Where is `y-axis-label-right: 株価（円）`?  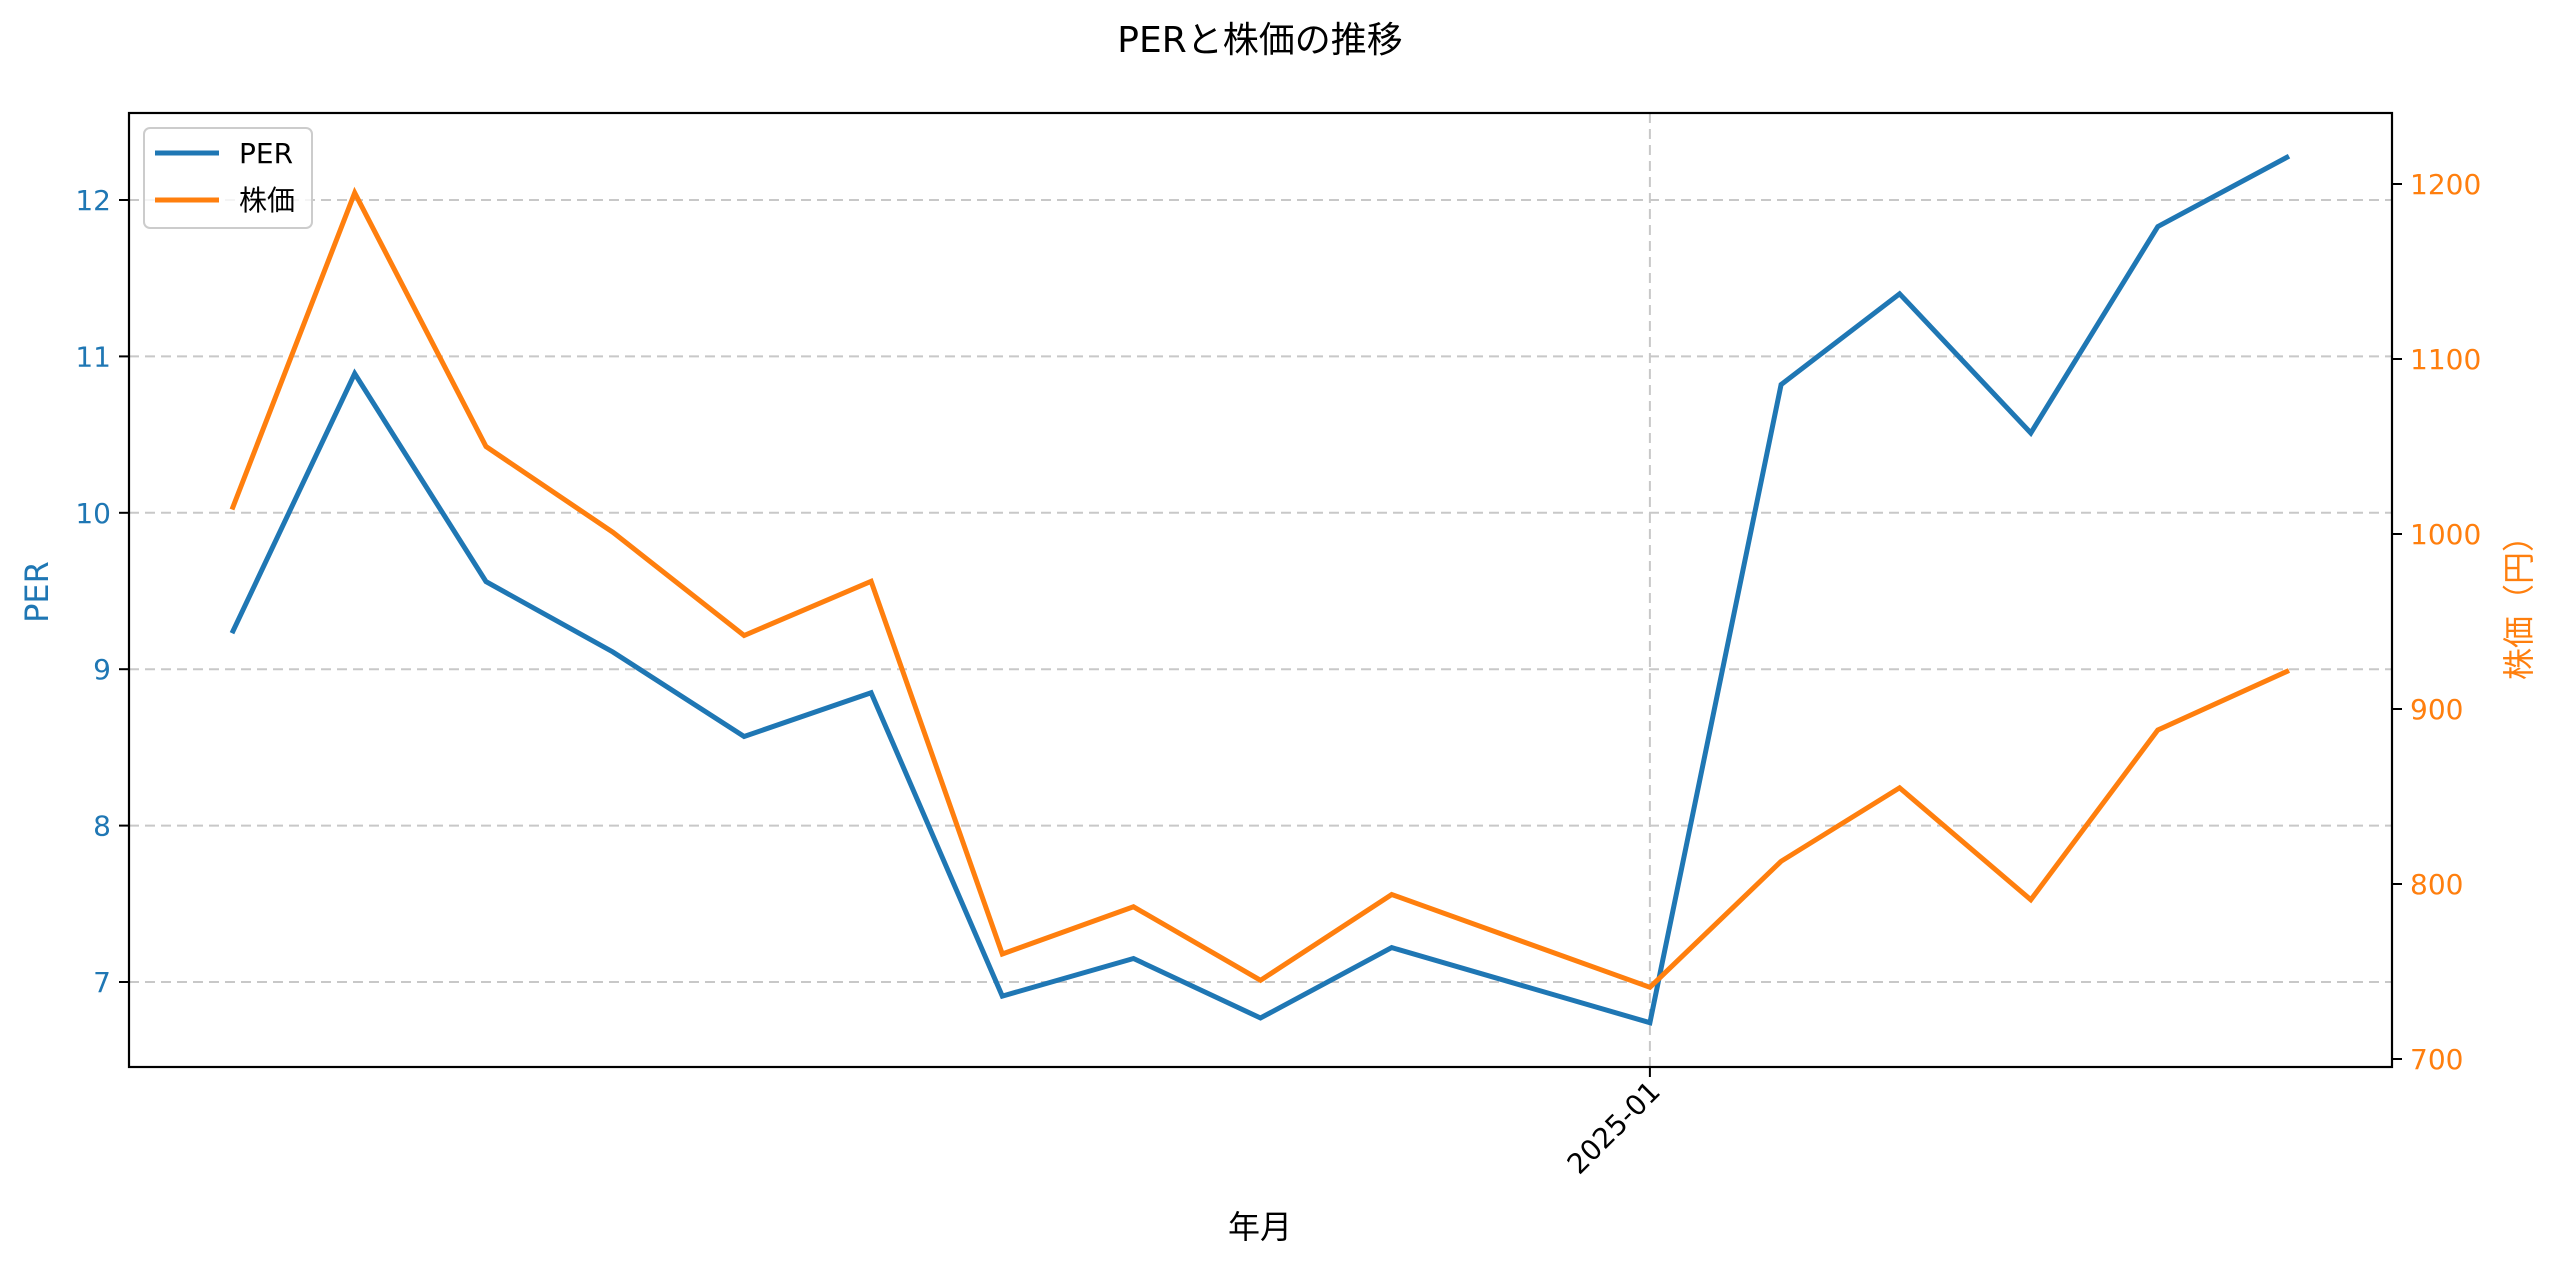
y-axis-label-right: 株価（円） is located at coordinates (2519, 600).